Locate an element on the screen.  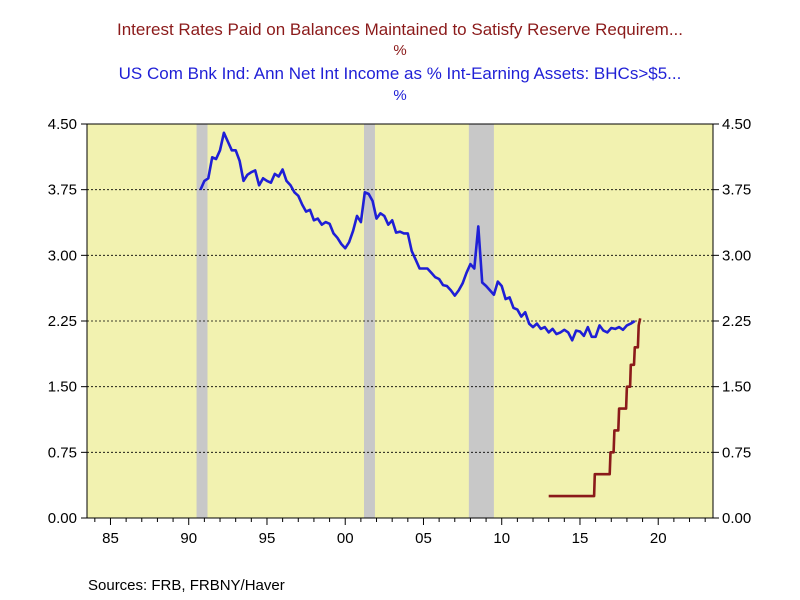
y-tick-label-left: 3.75 is located at coordinates (62, 190).